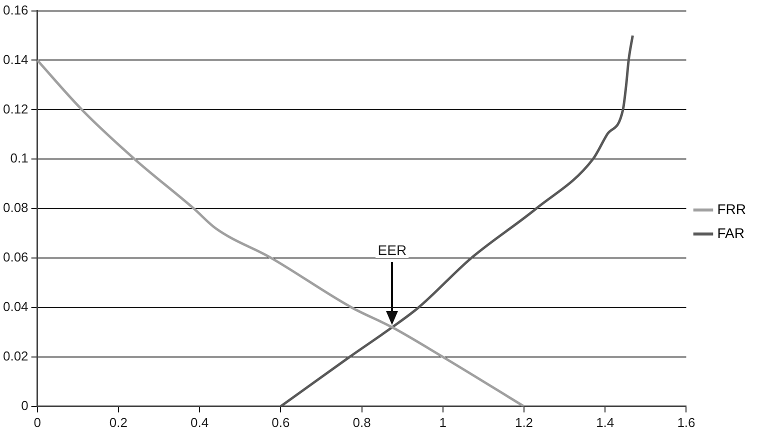 The width and height of the screenshot is (766, 434). What do you see at coordinates (37, 422) in the screenshot?
I see `x-tick-label: 0` at bounding box center [37, 422].